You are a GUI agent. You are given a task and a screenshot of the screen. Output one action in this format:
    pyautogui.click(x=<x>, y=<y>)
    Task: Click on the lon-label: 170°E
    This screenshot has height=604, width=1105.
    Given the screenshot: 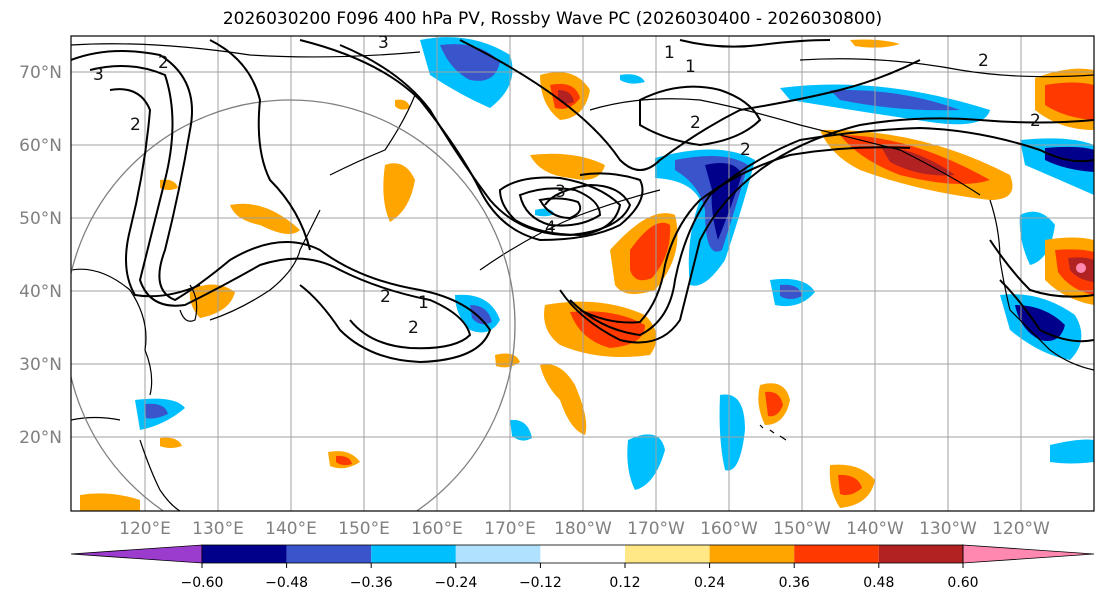 What is the action you would take?
    pyautogui.click(x=510, y=529)
    